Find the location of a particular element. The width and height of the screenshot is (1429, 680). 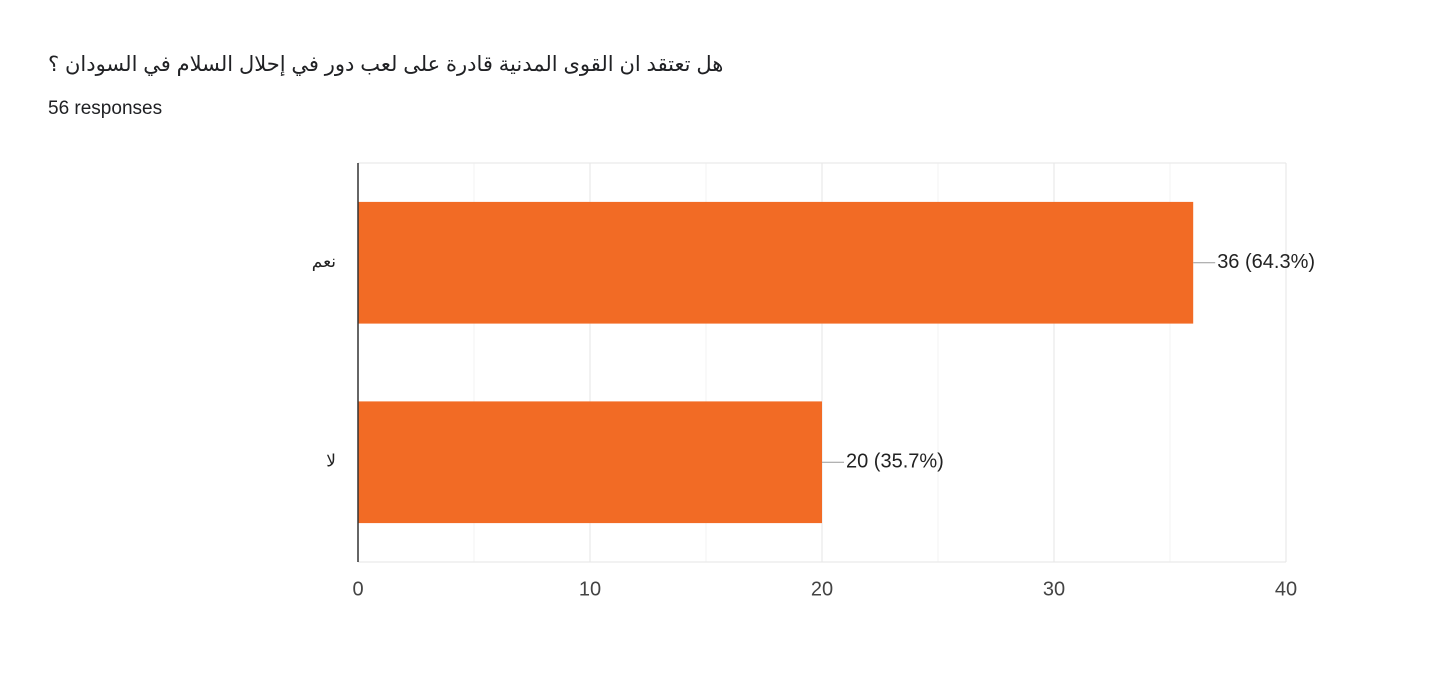

x-tick-label: 20 is located at coordinates (822, 589).